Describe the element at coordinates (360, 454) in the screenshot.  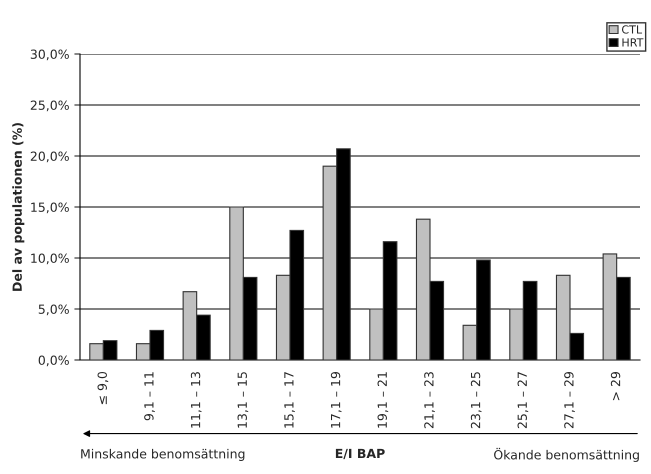
I see `x-axis-title: E/I BAP` at that location.